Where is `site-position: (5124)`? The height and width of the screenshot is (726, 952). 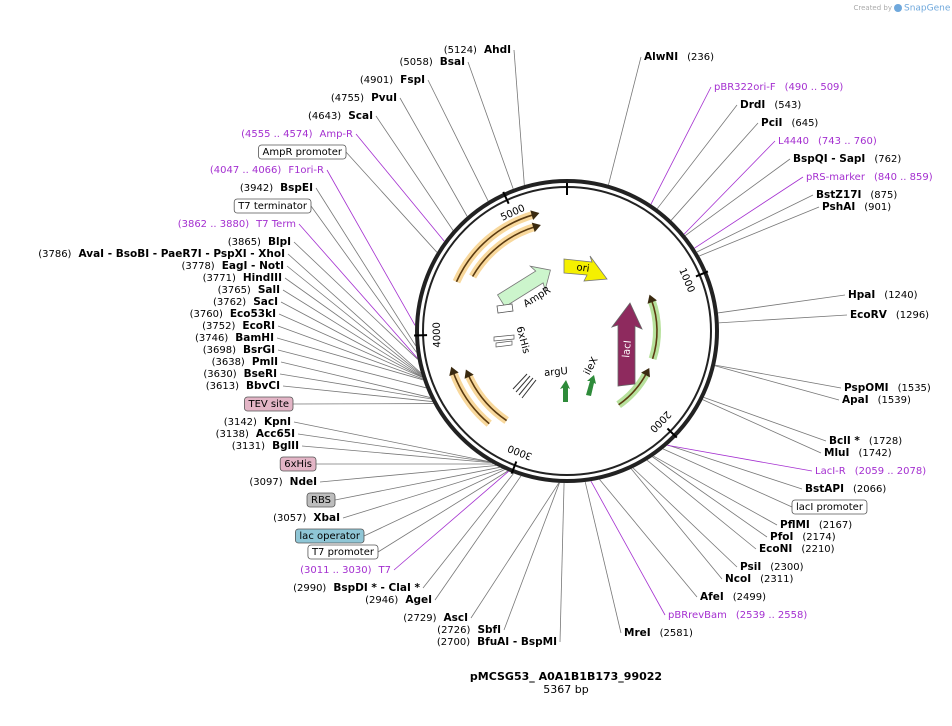
site-position: (5124) is located at coordinates (460, 50).